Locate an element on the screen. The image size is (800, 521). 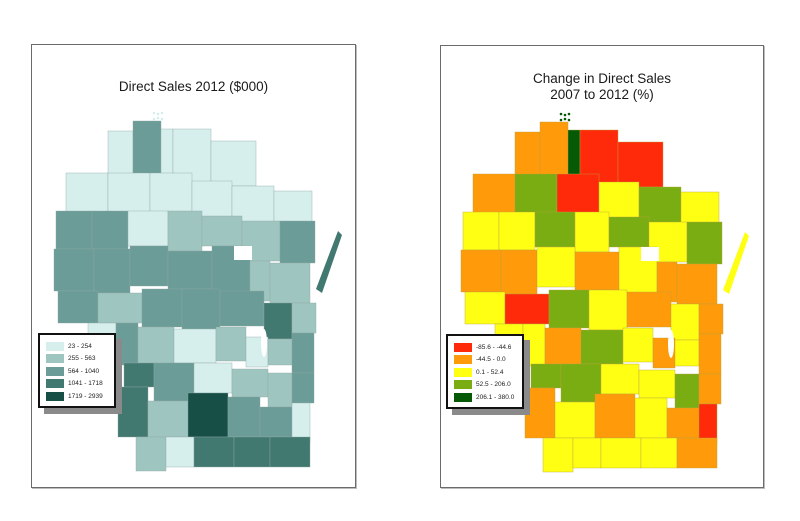
legend-item: 255 - 563 is located at coordinates (77, 359).